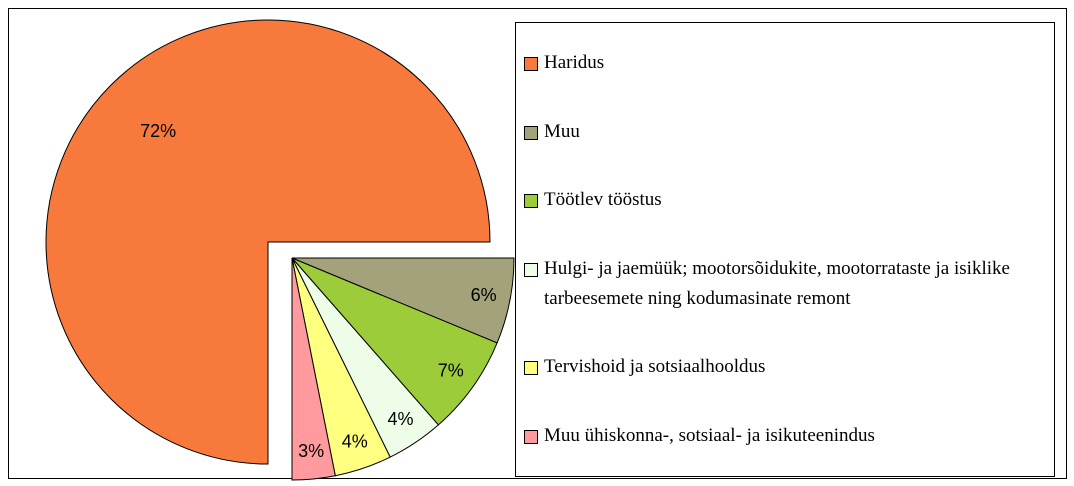  I want to click on data-label: 6%, so click(484, 295).